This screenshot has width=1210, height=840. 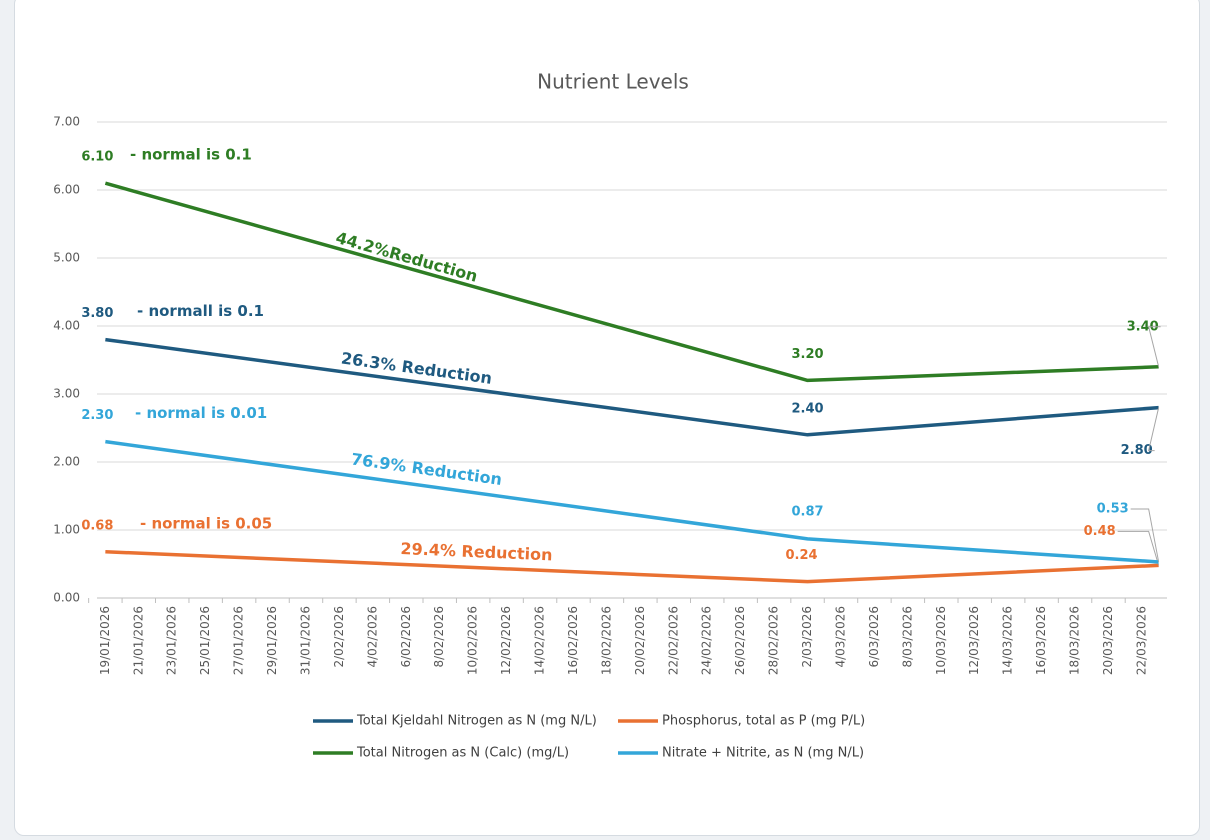 I want to click on x-tick-label: 21/01/2026, so click(x=138, y=640).